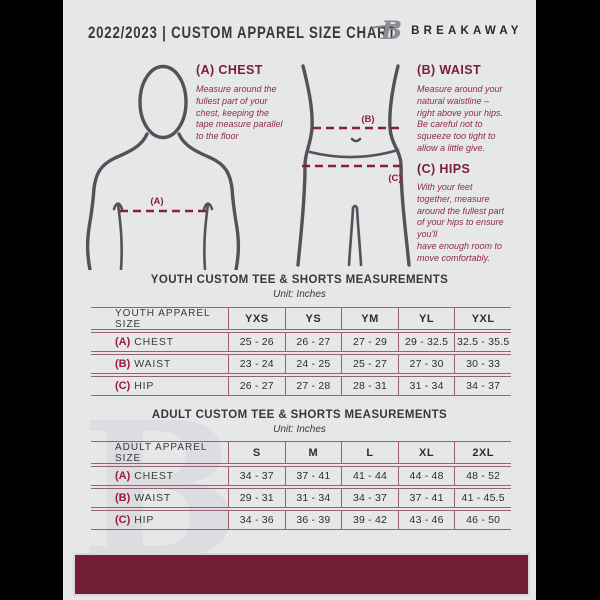  What do you see at coordinates (256, 498) in the screenshot?
I see `measurement-value-cell: 29 - 31` at bounding box center [256, 498].